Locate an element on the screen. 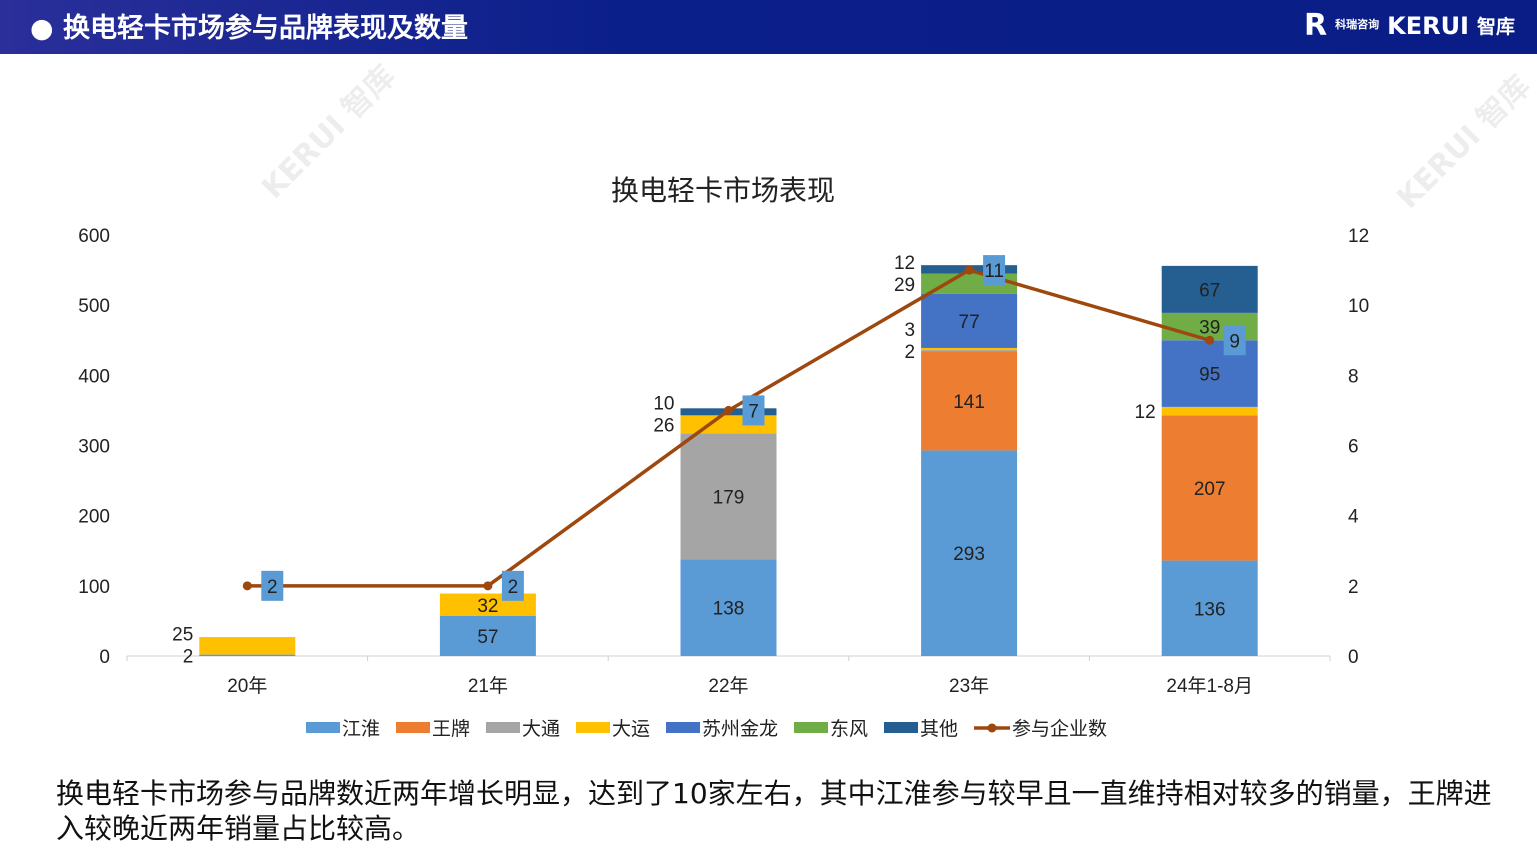  kerui-logo: R 科瑞咨询 KERUI 智库 is located at coordinates (1409, 25).